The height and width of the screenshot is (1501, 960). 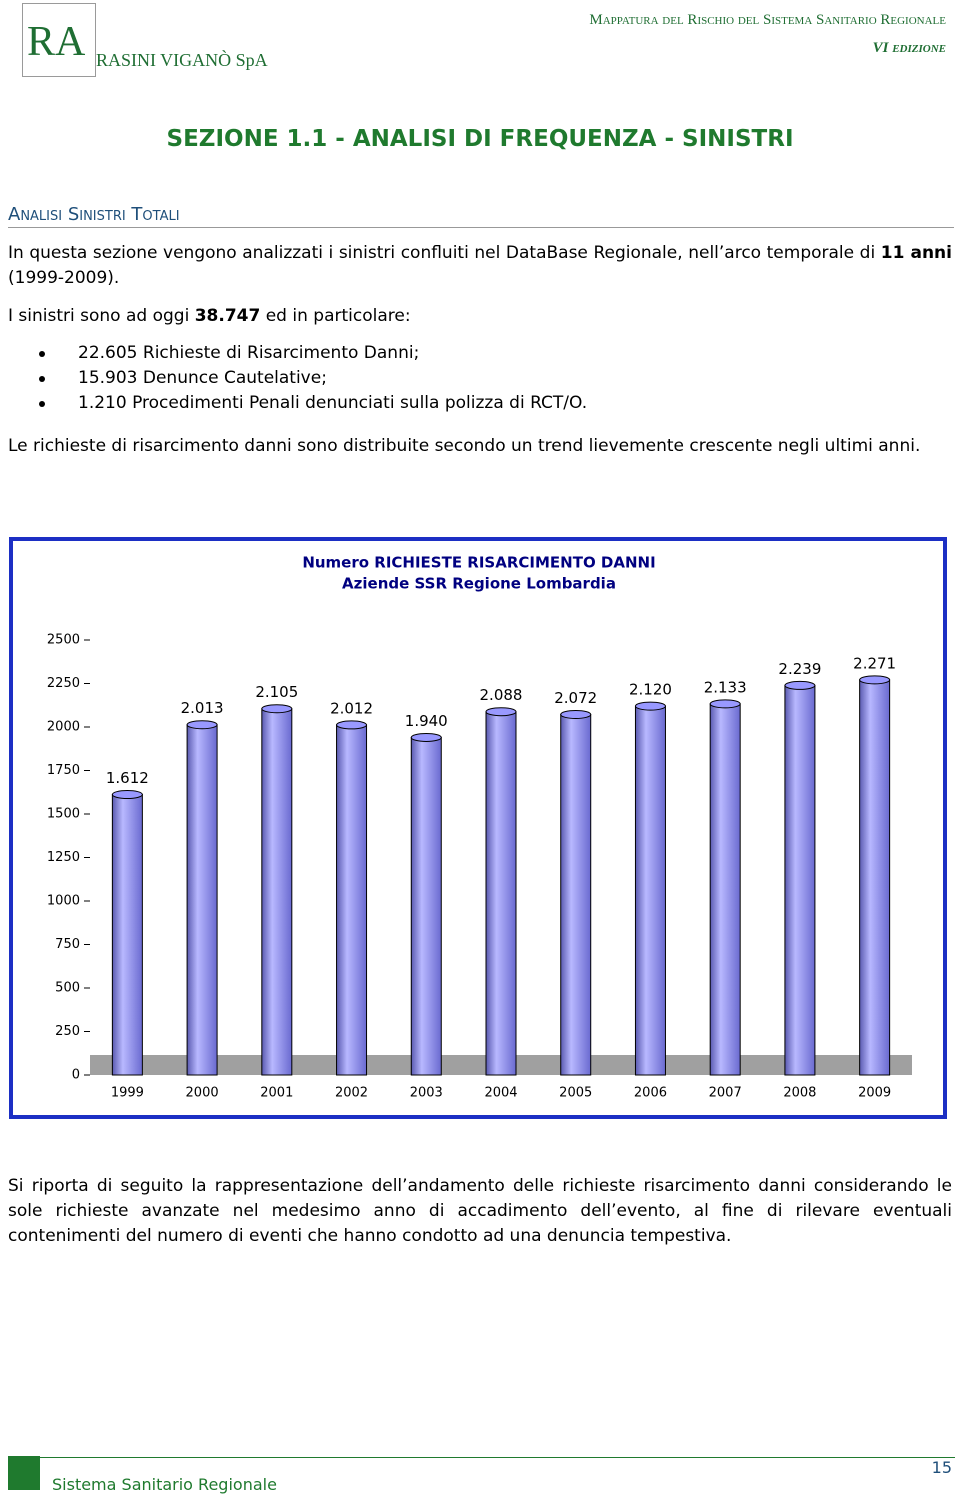 I want to click on text: I sinistri sono ad oggi, so click(x=101, y=316).